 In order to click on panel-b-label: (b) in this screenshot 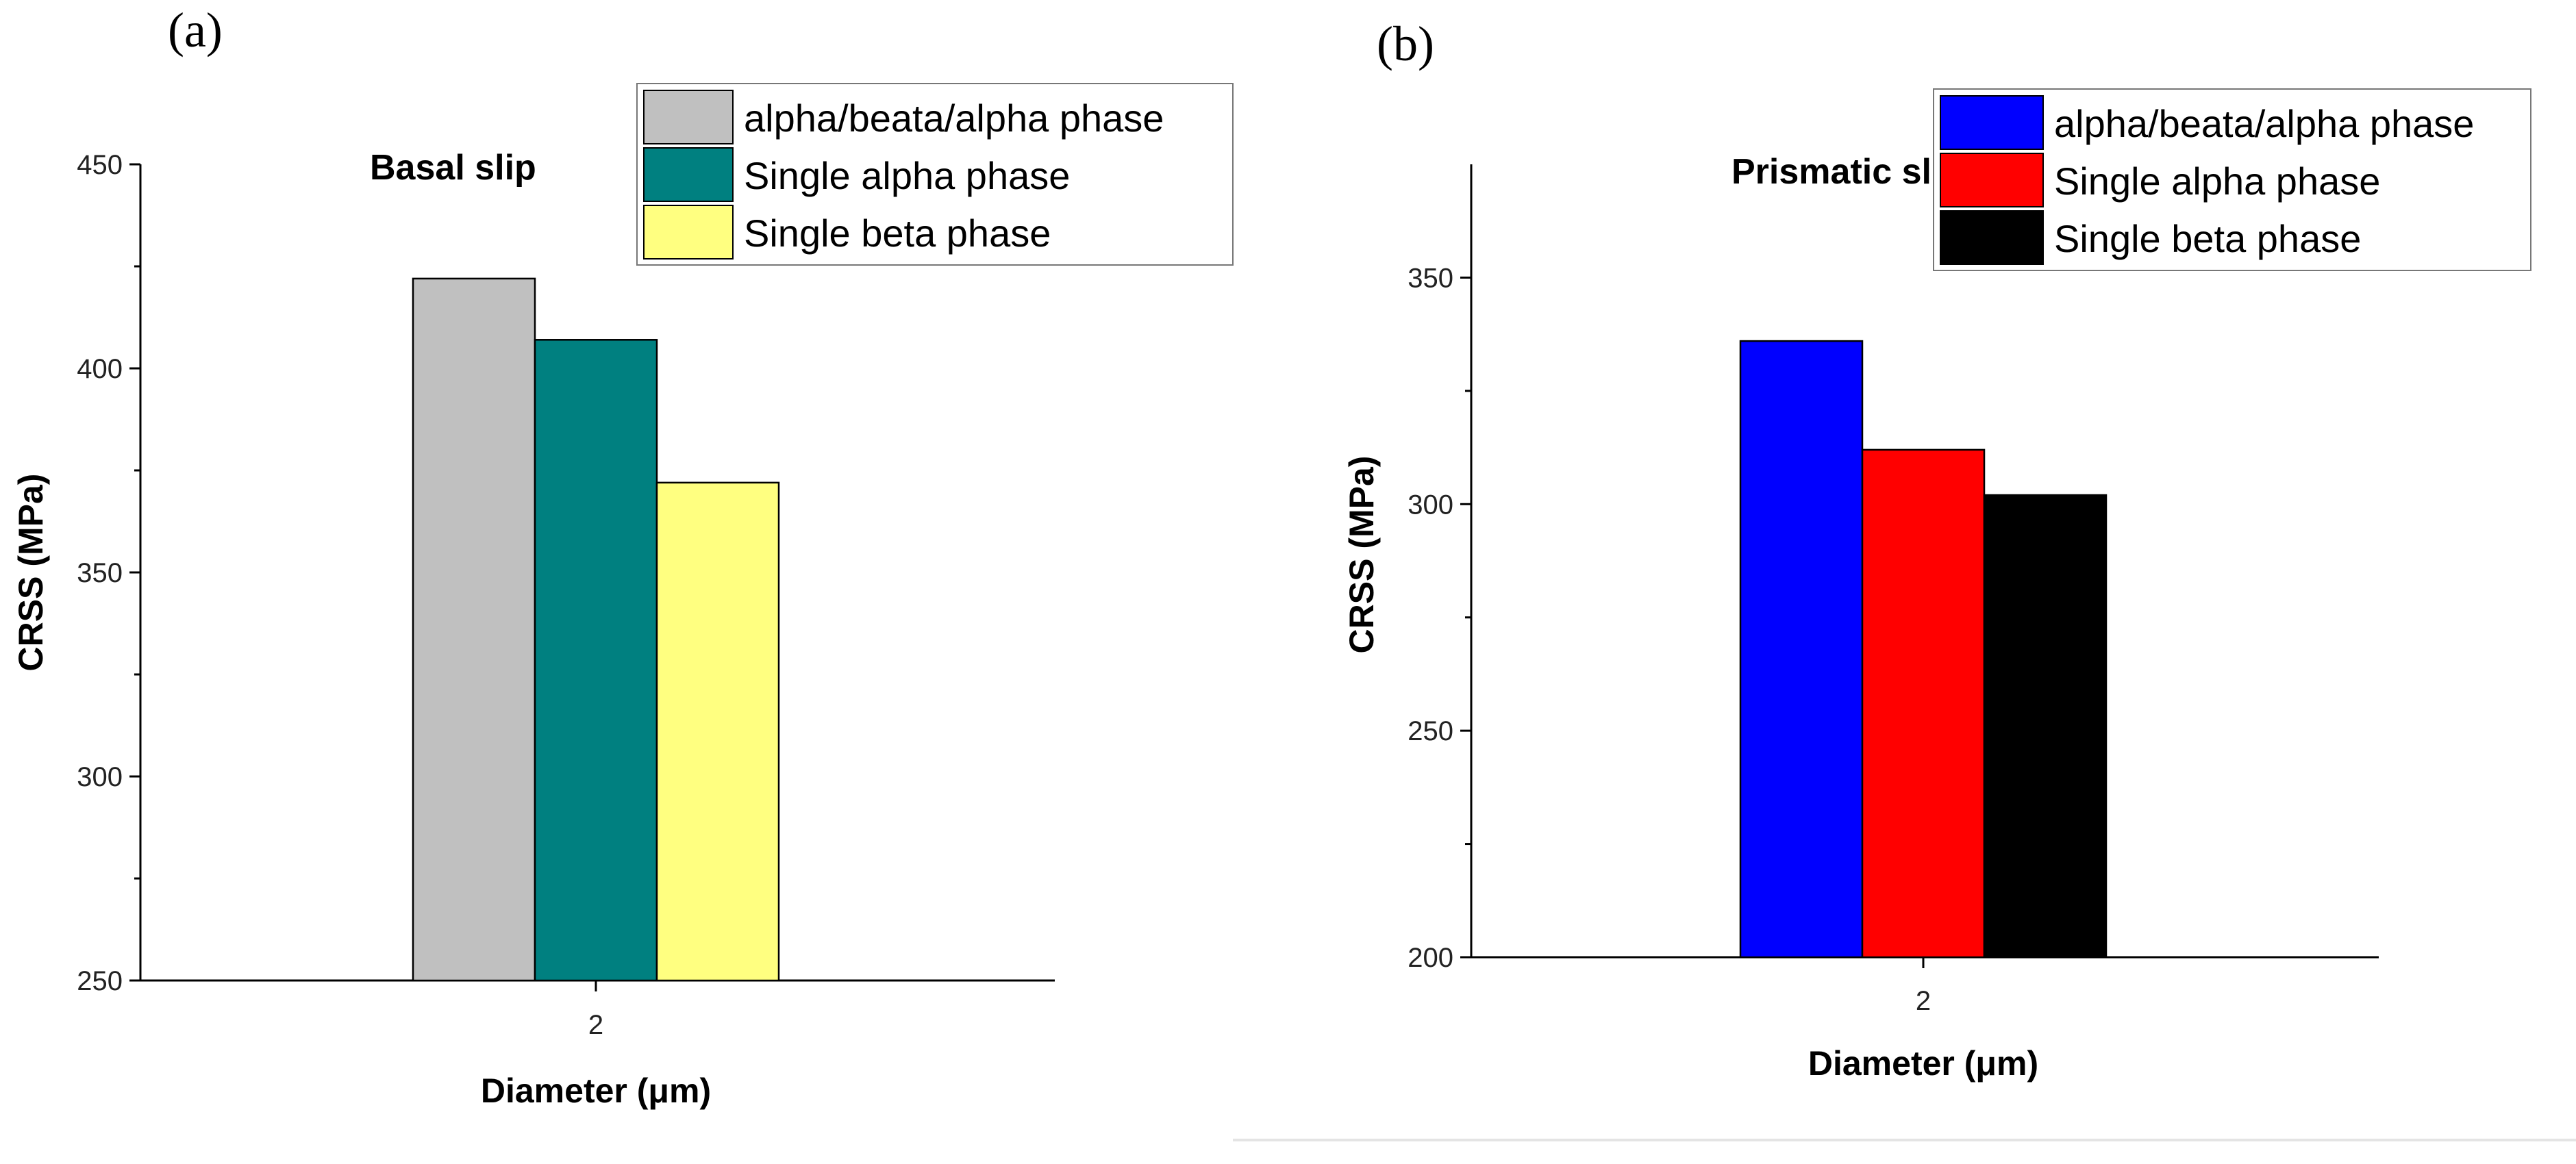, I will do `click(1406, 43)`.